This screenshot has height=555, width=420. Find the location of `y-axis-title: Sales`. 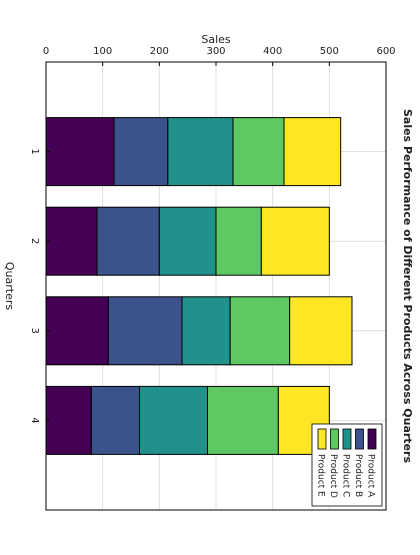

y-axis-title: Sales is located at coordinates (216, 39).